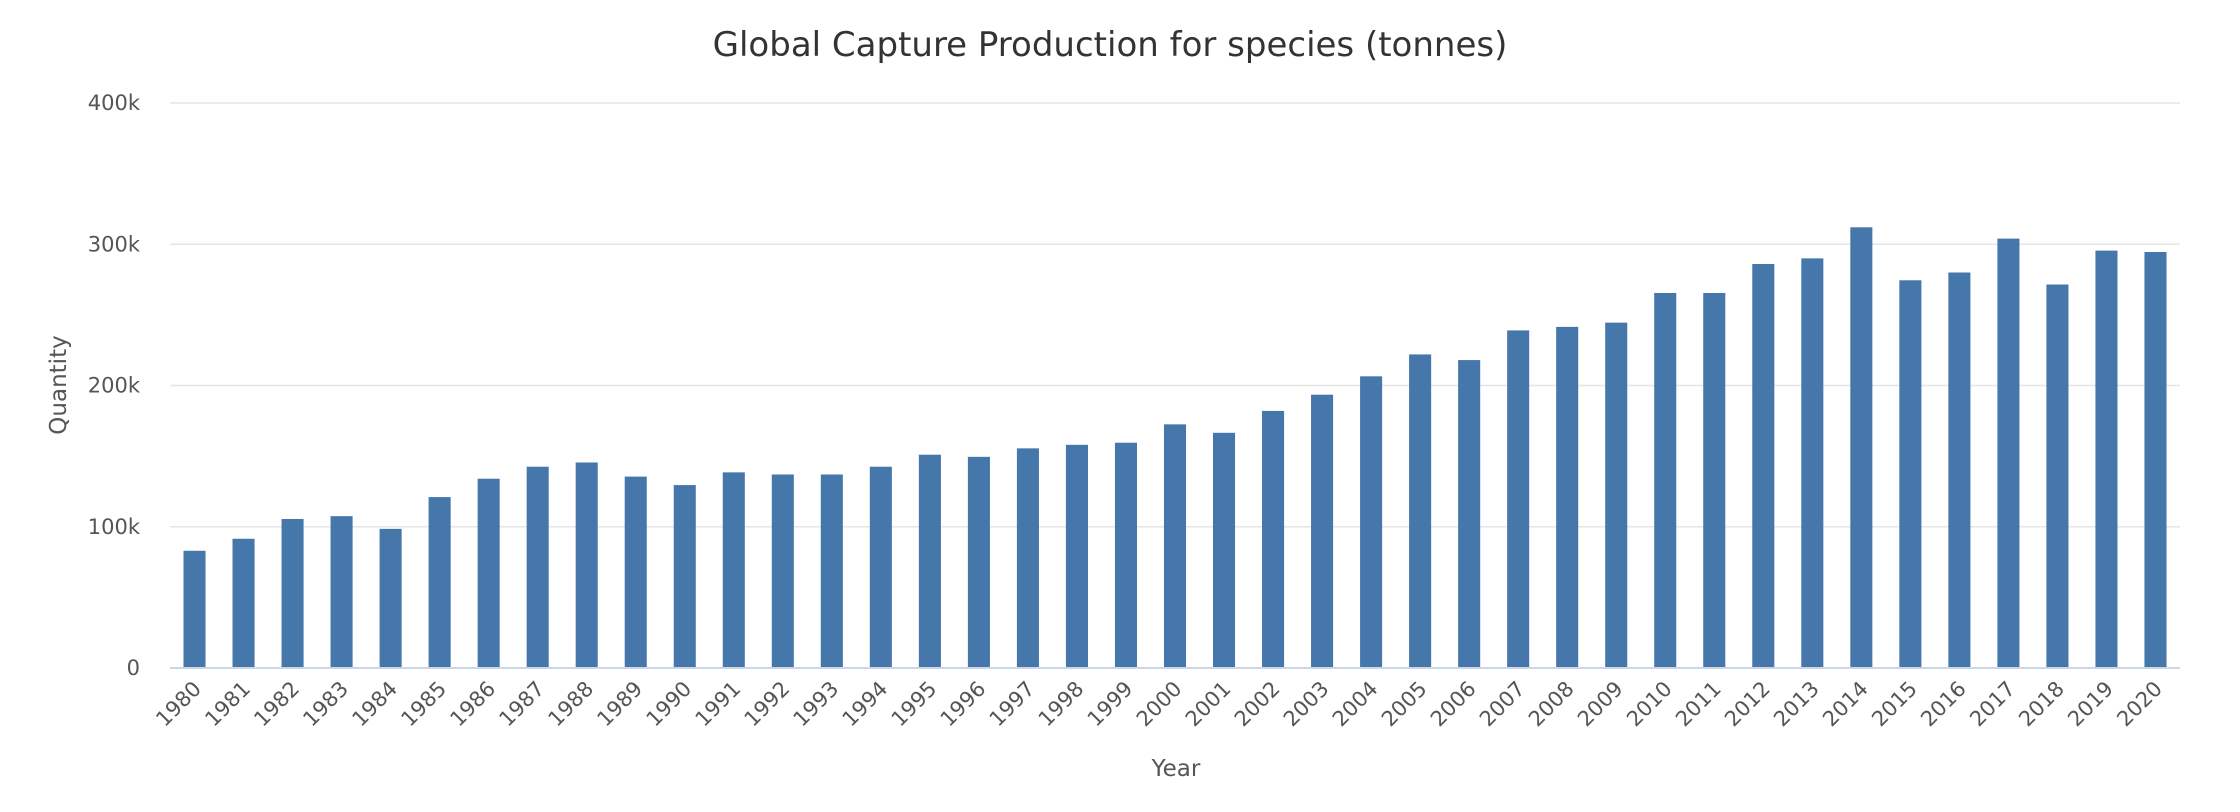  Describe the element at coordinates (2155, 460) in the screenshot. I see `bar-2020` at that location.